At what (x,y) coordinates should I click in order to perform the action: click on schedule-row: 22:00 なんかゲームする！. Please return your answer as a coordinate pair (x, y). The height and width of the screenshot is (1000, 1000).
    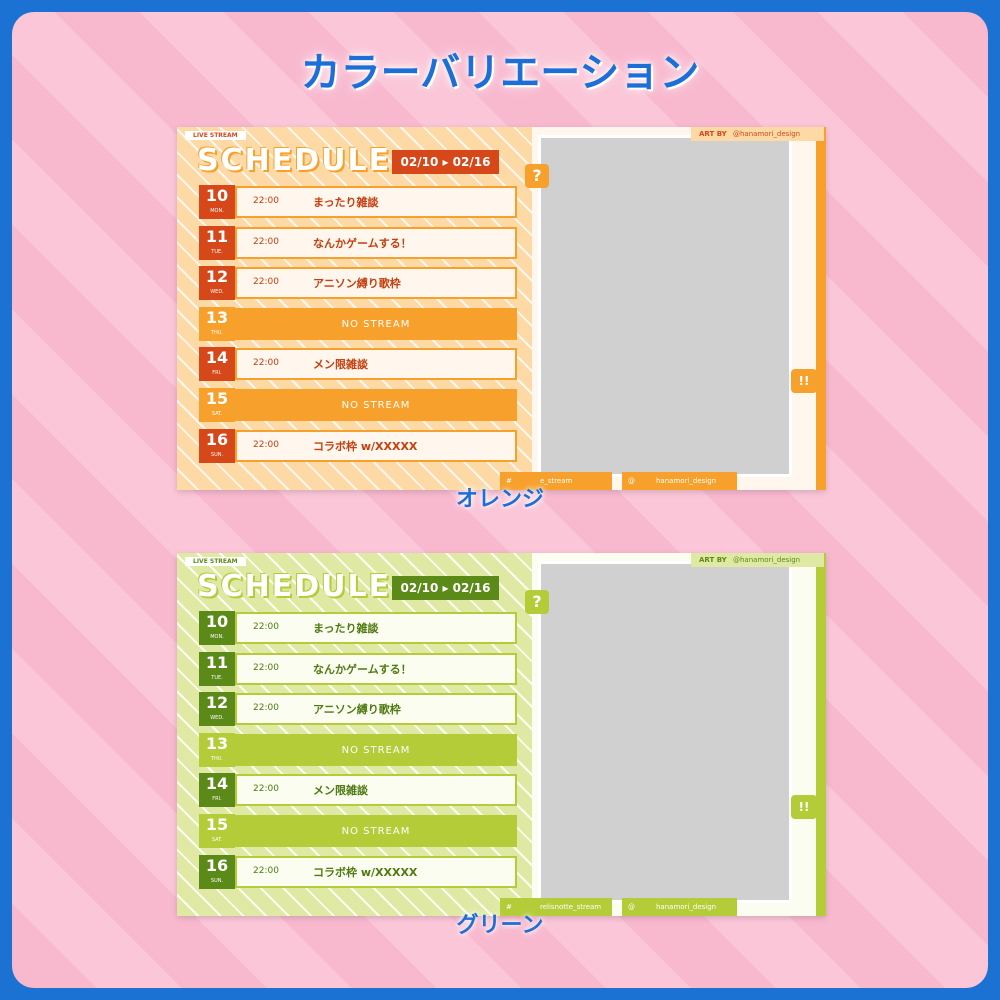
    Looking at the image, I should click on (376, 668).